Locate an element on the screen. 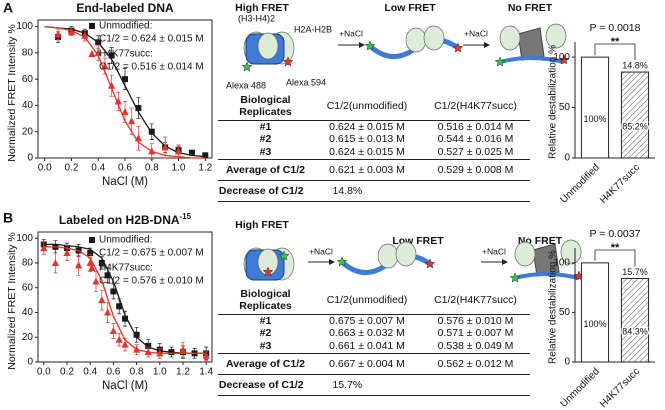  schematic-label: (H3-H4)2 is located at coordinates (256, 18).